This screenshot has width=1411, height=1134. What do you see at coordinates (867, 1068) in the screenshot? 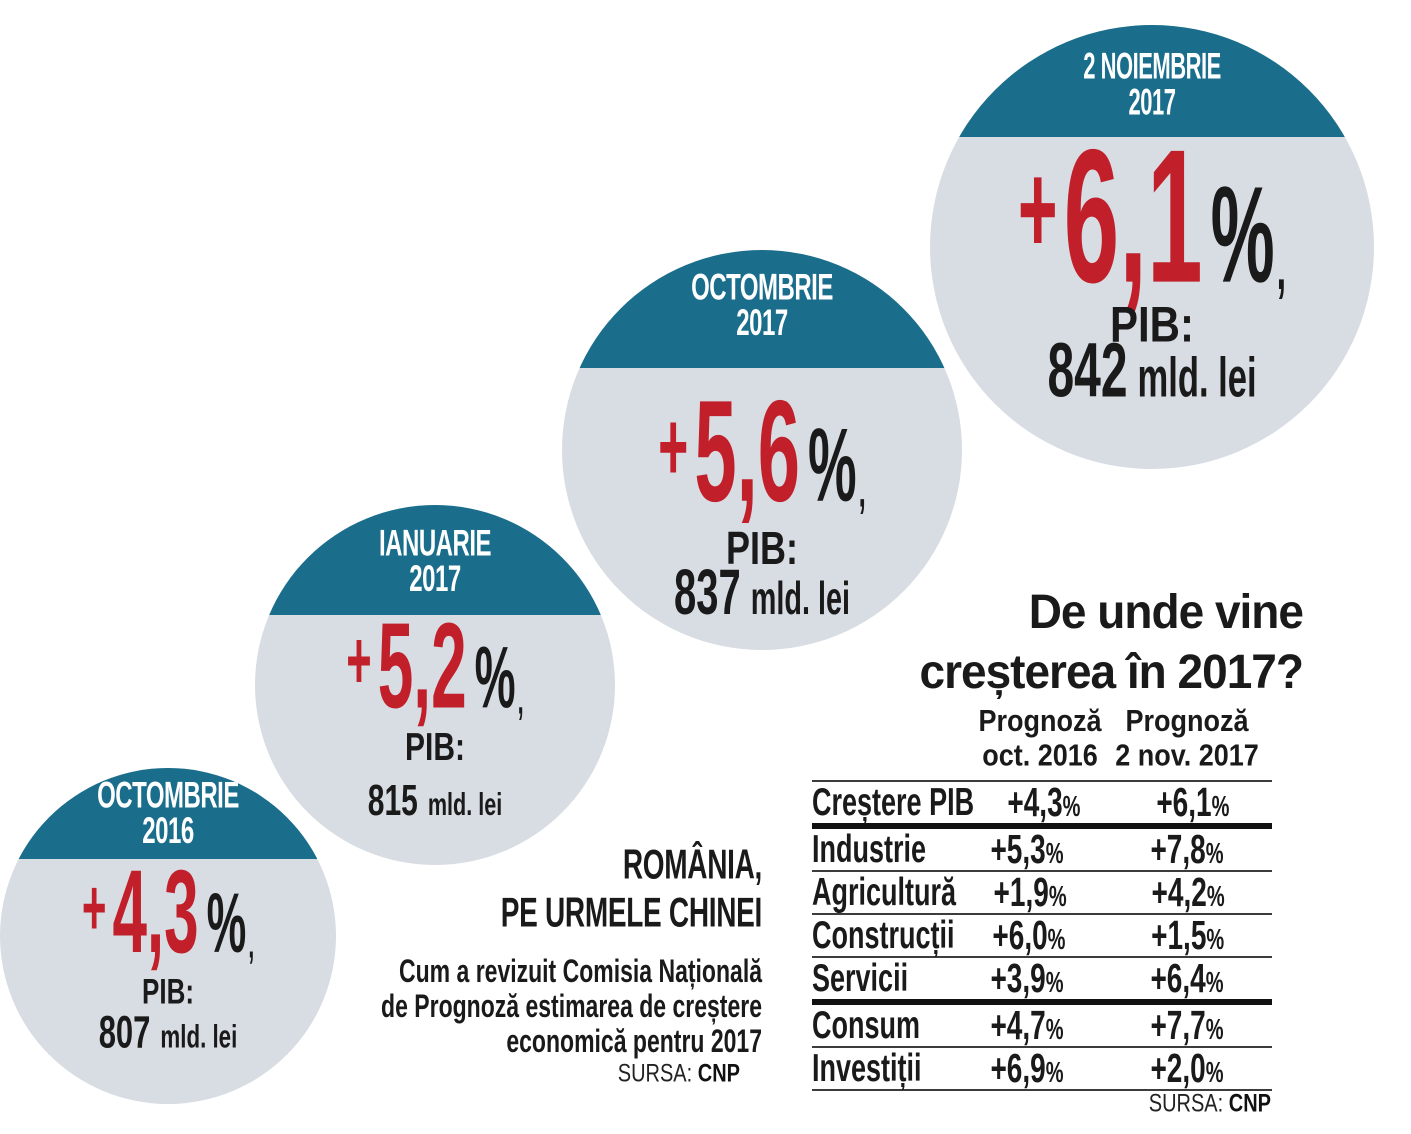
I see `row-label: Investiții` at bounding box center [867, 1068].